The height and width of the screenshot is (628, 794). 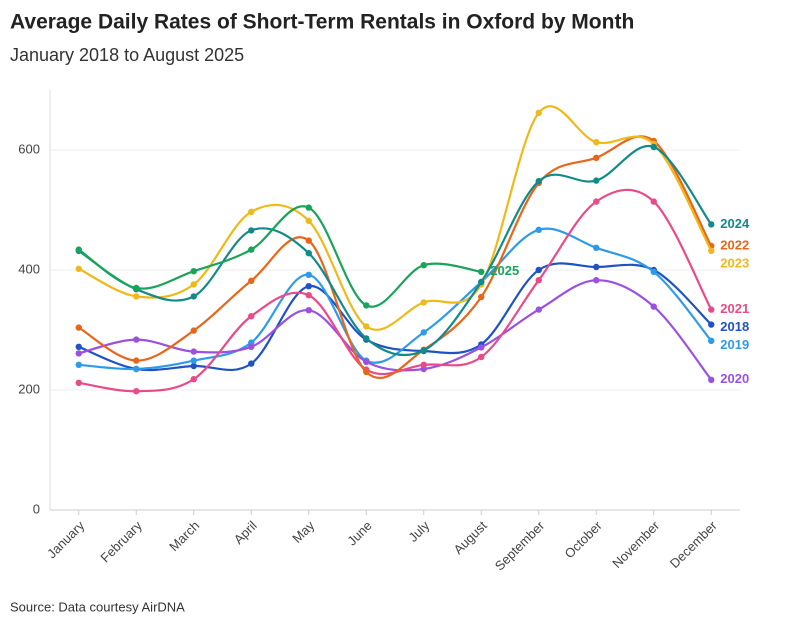 What do you see at coordinates (734, 308) in the screenshot?
I see `series-label: 2021` at bounding box center [734, 308].